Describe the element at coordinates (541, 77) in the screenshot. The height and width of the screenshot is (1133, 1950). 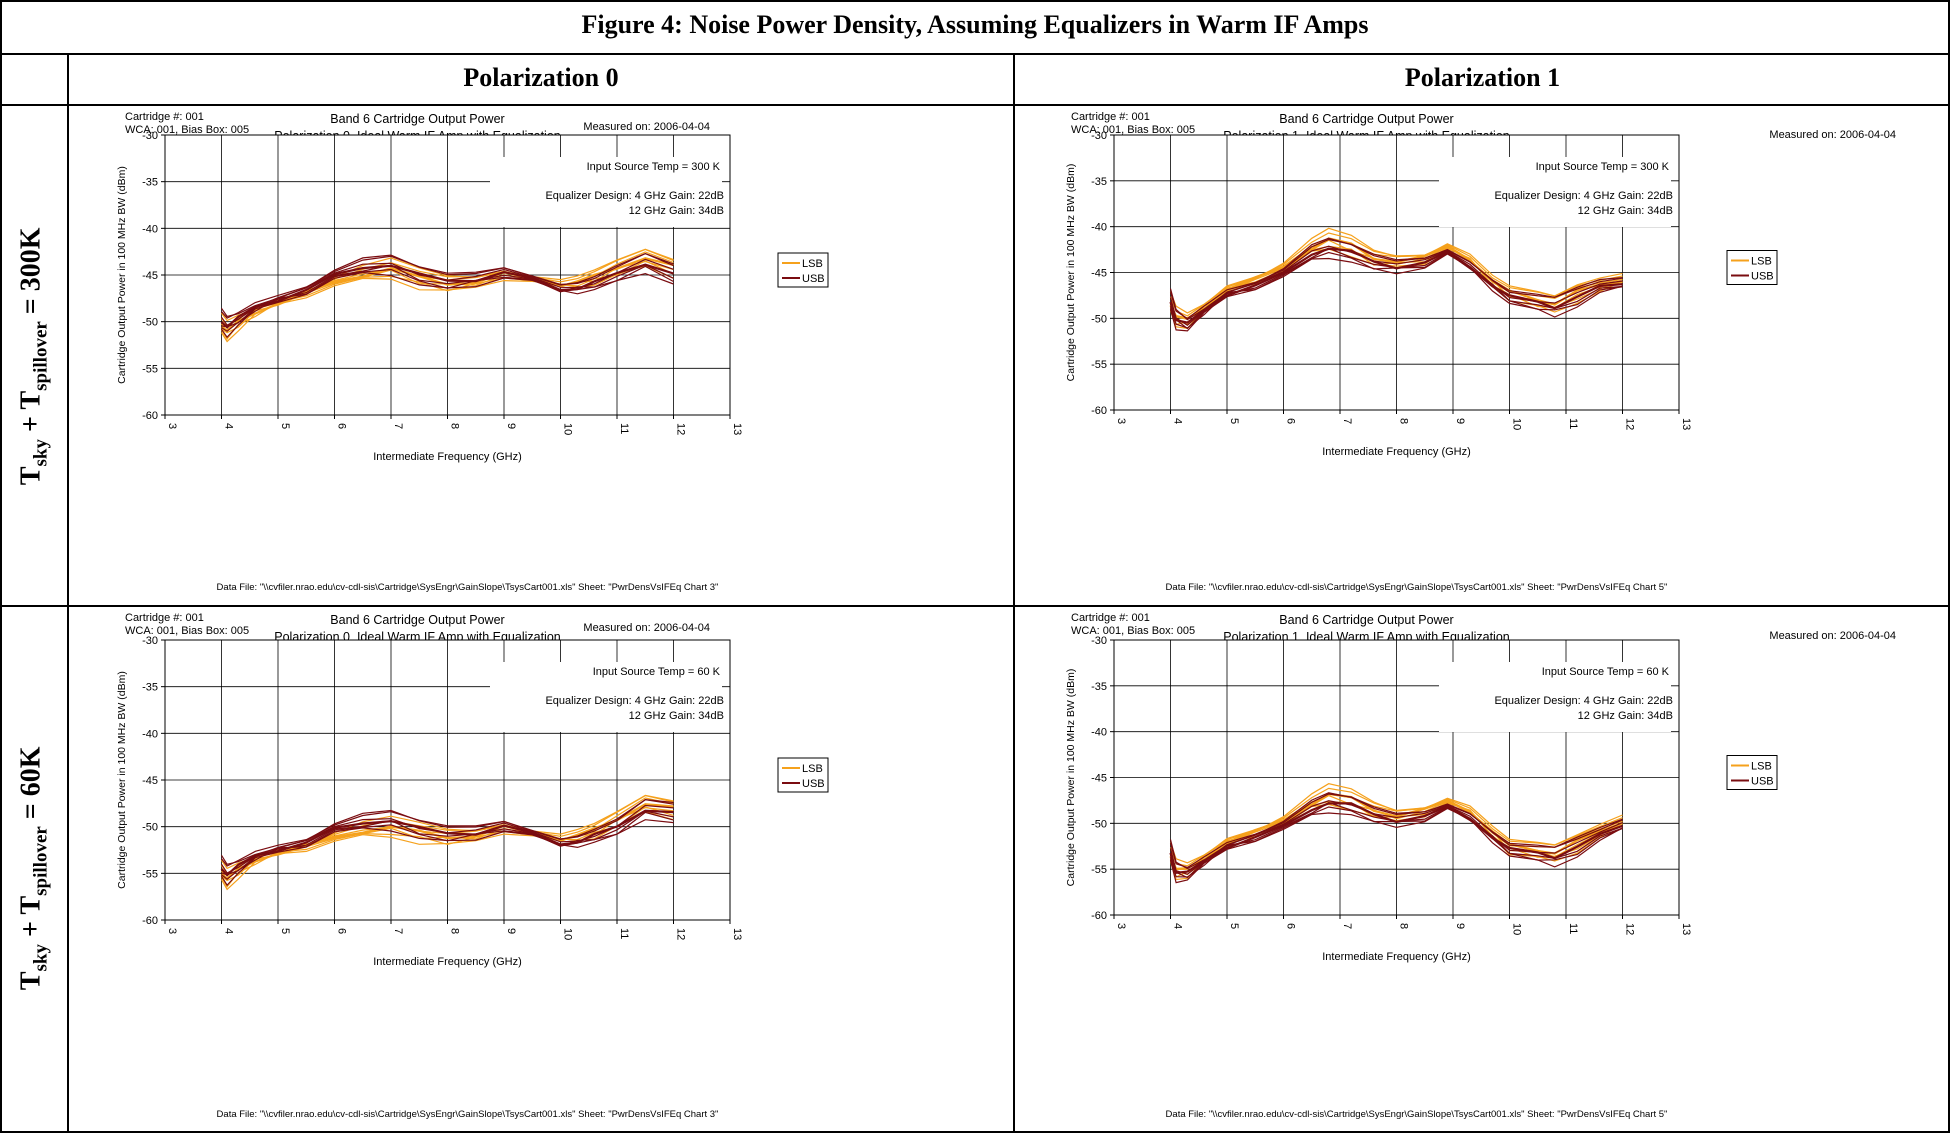
I see `column-header-pol0: Polarization 0` at that location.